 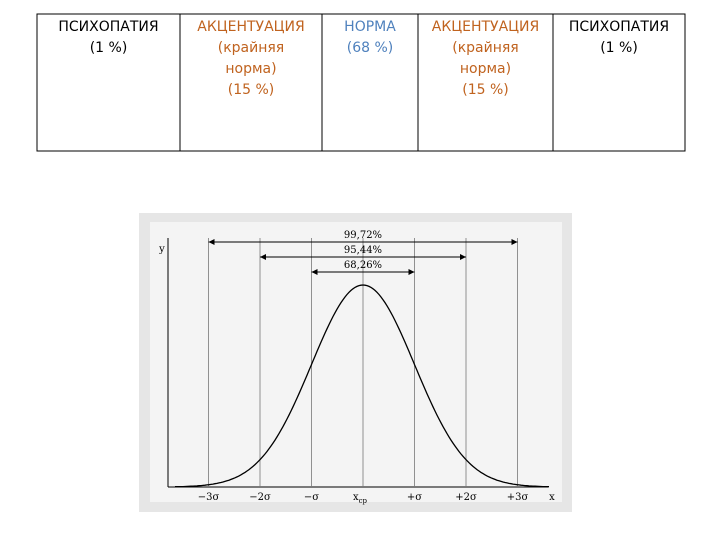 What do you see at coordinates (370, 37) in the screenshot?
I see `table-cell: НОРМА (68 %)` at bounding box center [370, 37].